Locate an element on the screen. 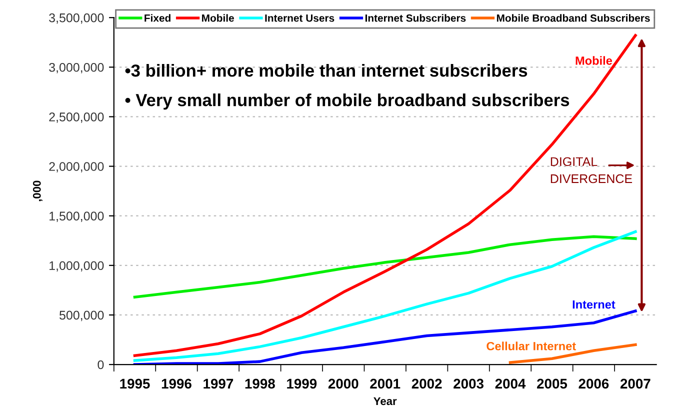 Image resolution: width=678 pixels, height=419 pixels. x-tick-label: 1996 is located at coordinates (177, 383).